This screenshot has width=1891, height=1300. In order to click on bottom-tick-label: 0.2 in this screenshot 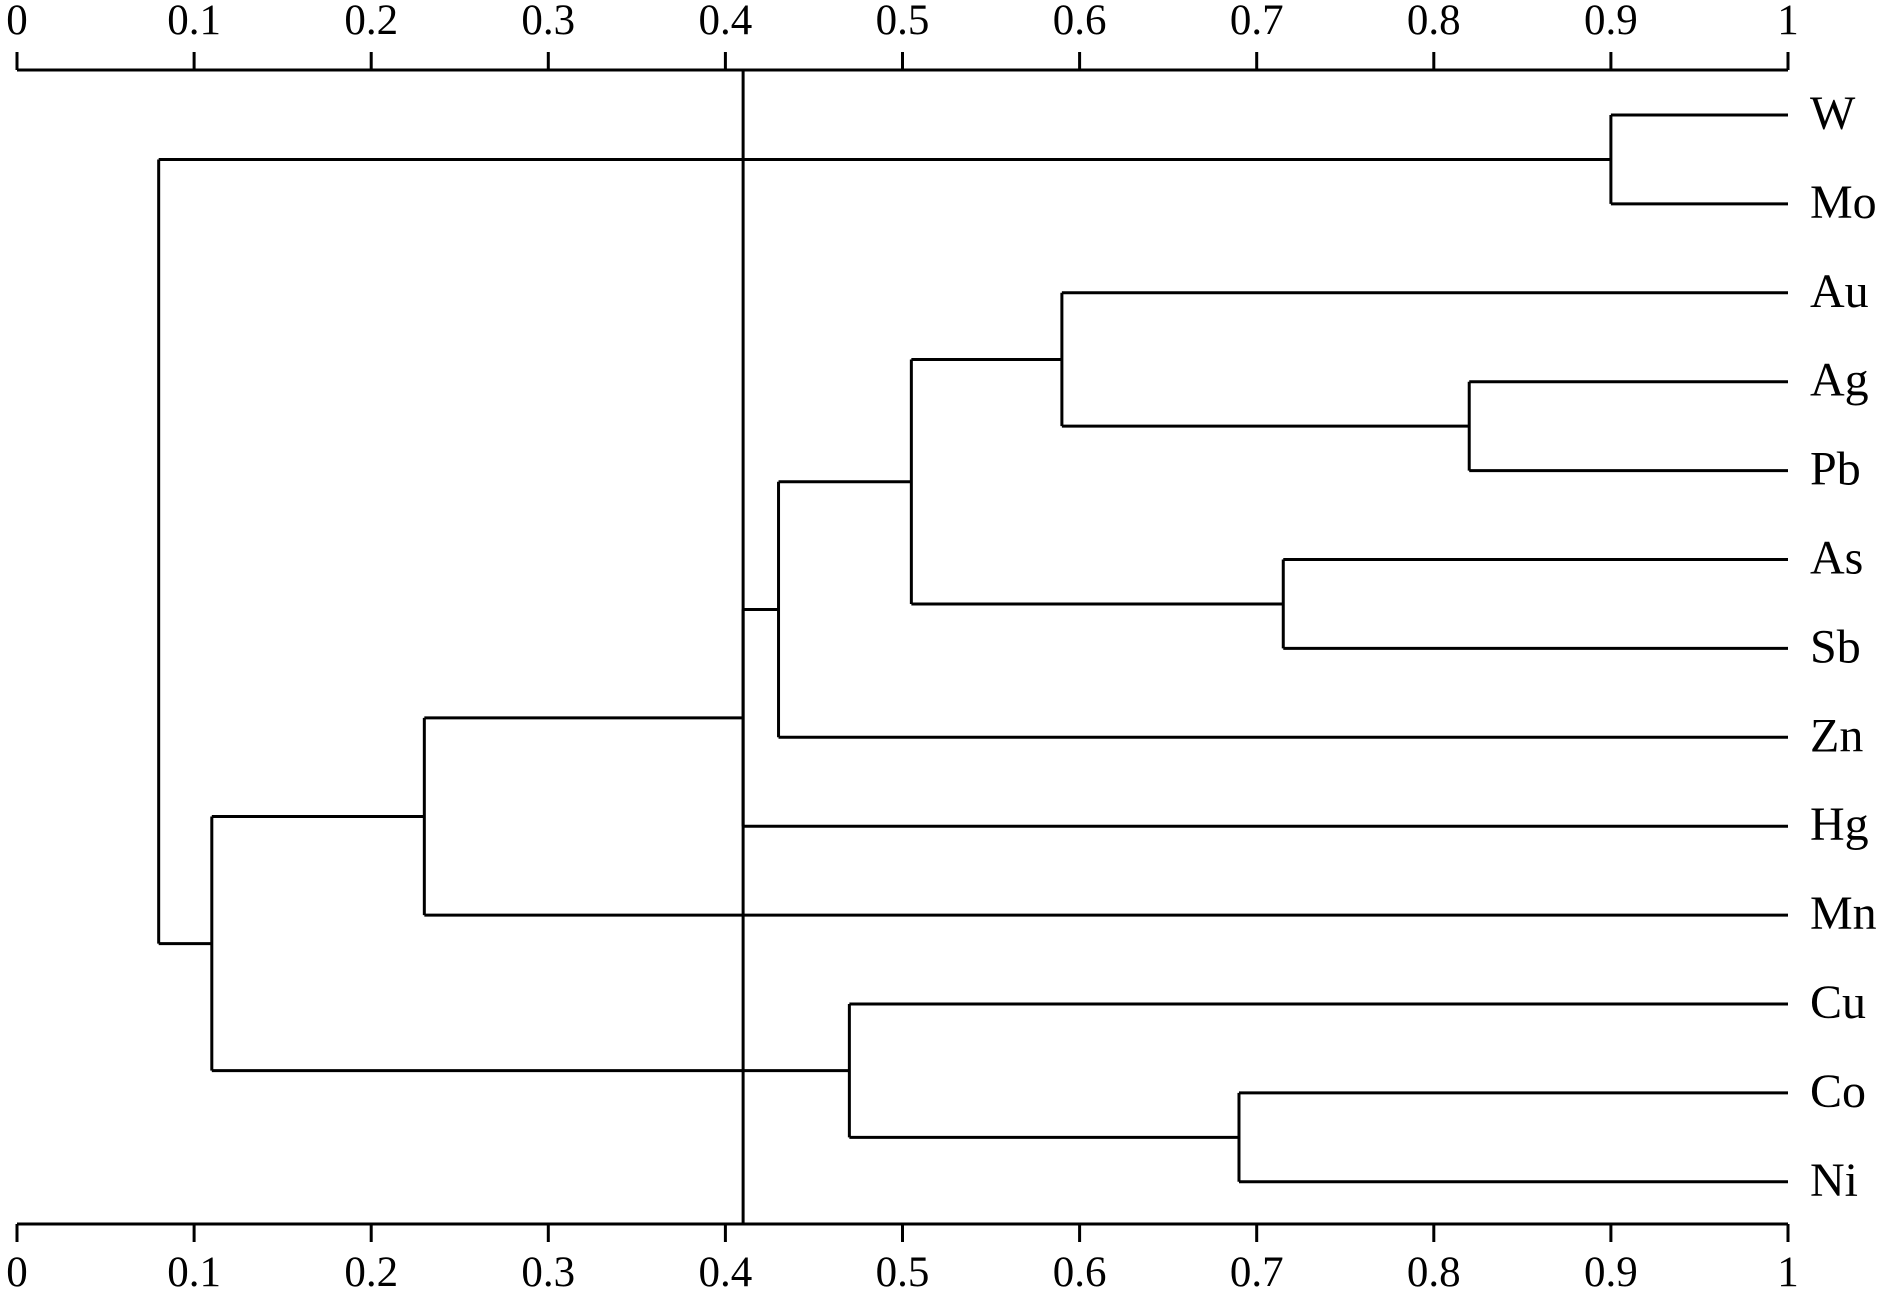, I will do `click(371, 1272)`.